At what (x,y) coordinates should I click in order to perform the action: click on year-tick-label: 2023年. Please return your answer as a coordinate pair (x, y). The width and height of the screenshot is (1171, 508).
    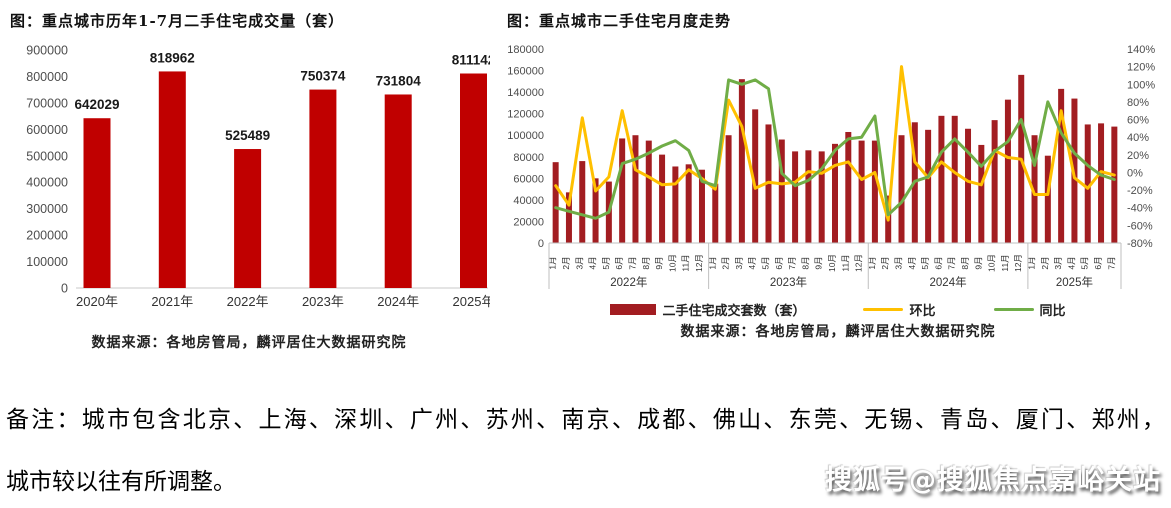
    Looking at the image, I should click on (323, 301).